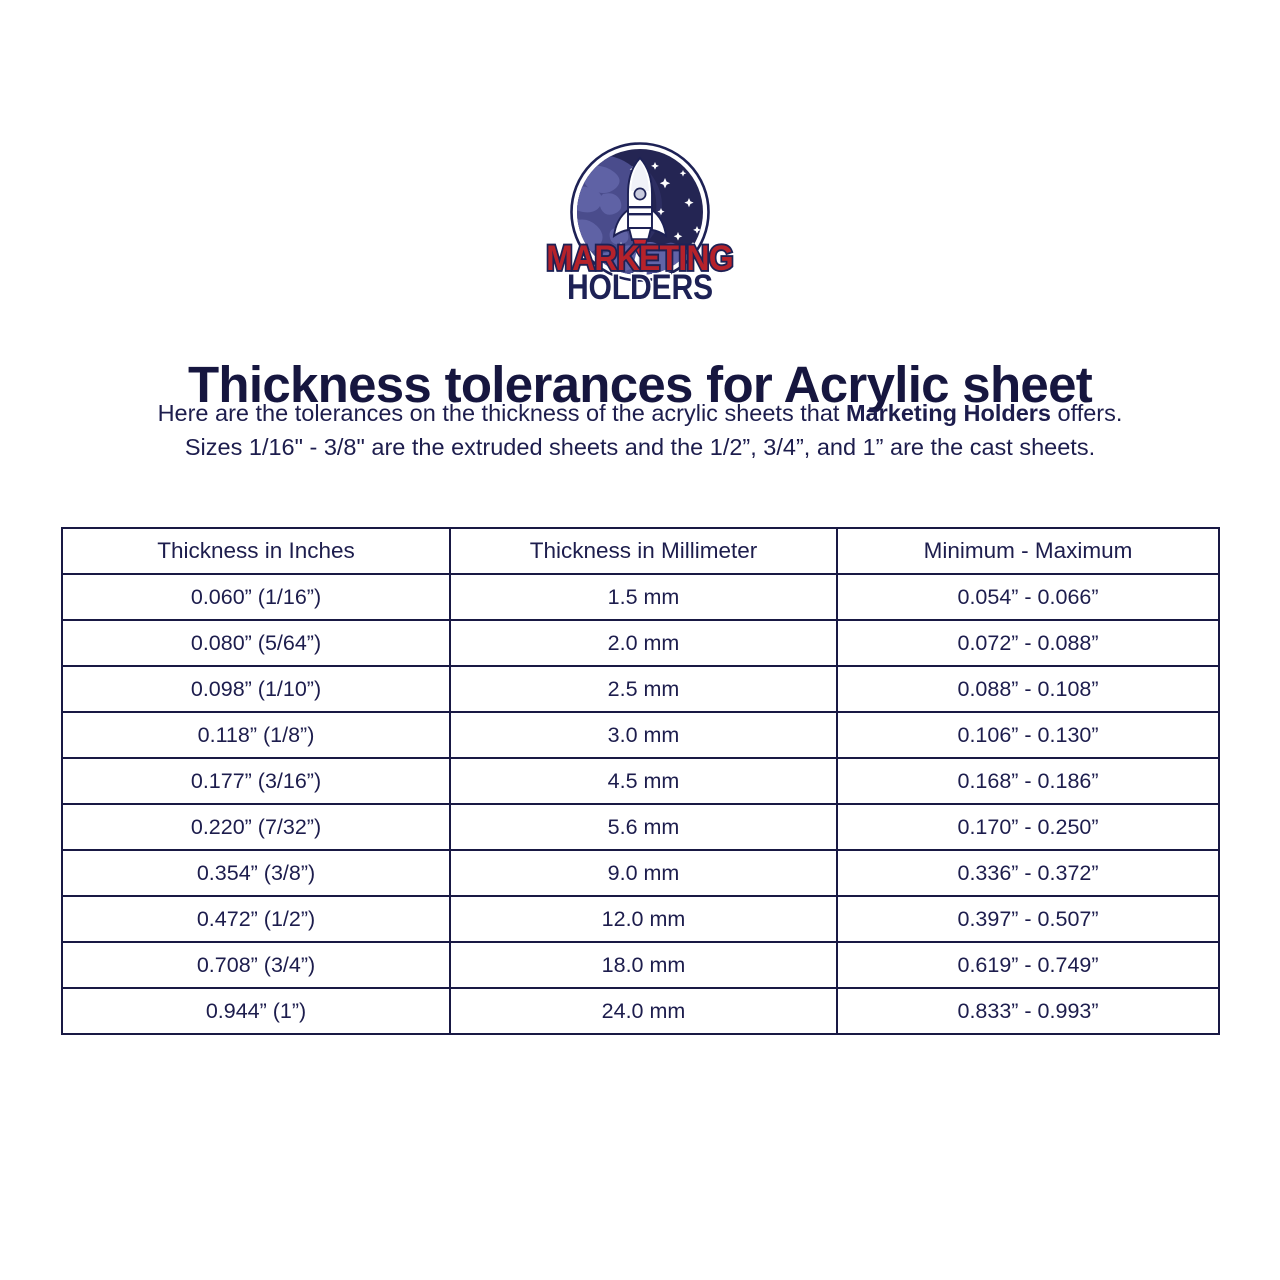  Describe the element at coordinates (643, 1011) in the screenshot. I see `cell-thickness-millimeter: 24.0 mm` at that location.